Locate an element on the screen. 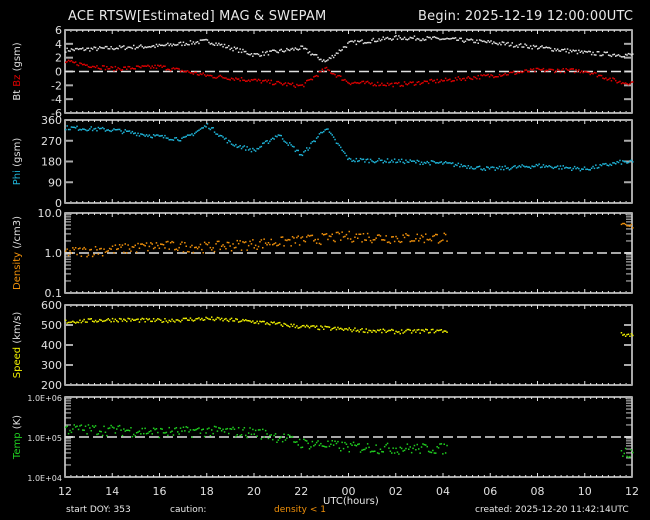  y-tick-label: 1.0E+06 is located at coordinates (44, 398).